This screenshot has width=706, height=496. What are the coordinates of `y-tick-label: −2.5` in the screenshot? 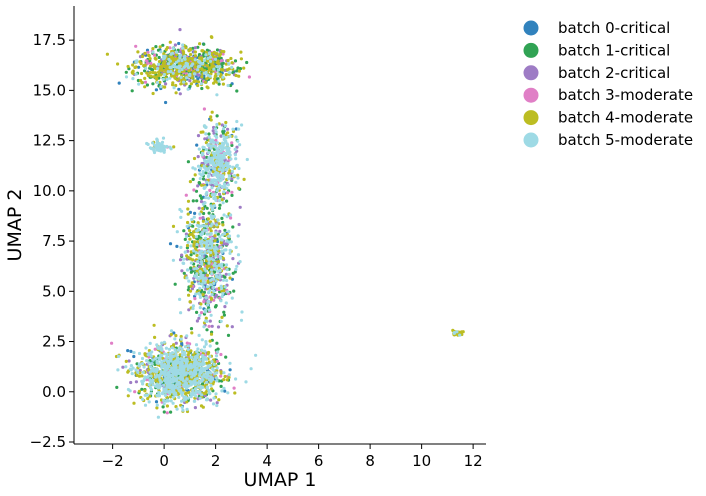 It's located at (48, 442).